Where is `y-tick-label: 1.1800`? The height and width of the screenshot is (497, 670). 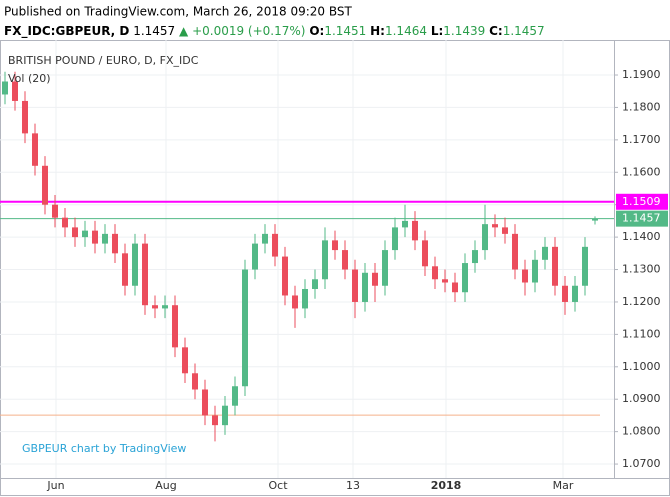
y-tick-label: 1.1800 is located at coordinates (641, 106).